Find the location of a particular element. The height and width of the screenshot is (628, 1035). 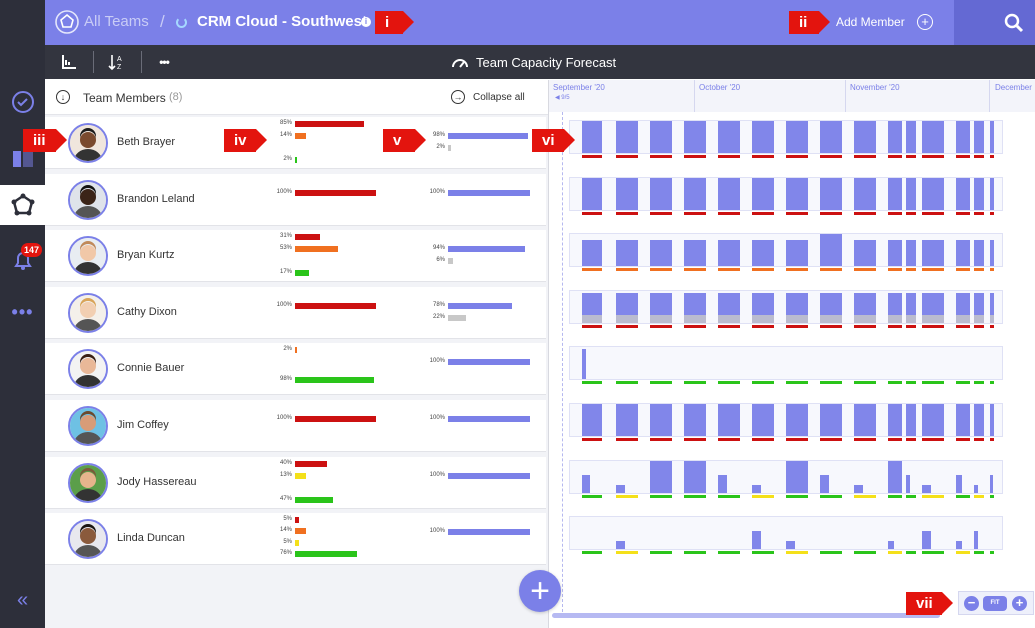

members-title: Team Members is located at coordinates (124, 98).